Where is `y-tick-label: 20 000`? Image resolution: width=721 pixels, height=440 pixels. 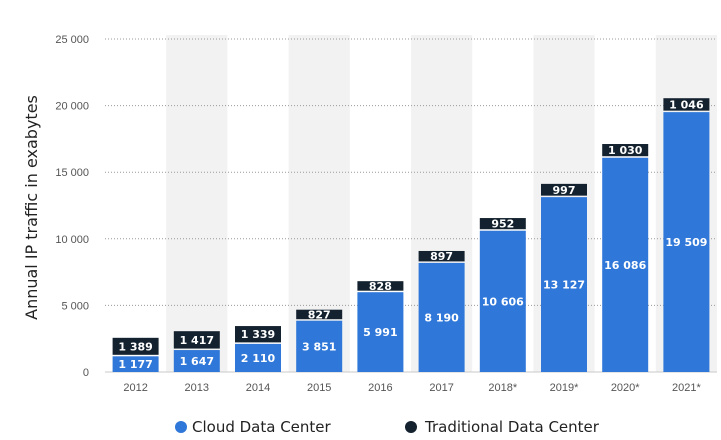
y-tick-label: 20 000 is located at coordinates (72, 107).